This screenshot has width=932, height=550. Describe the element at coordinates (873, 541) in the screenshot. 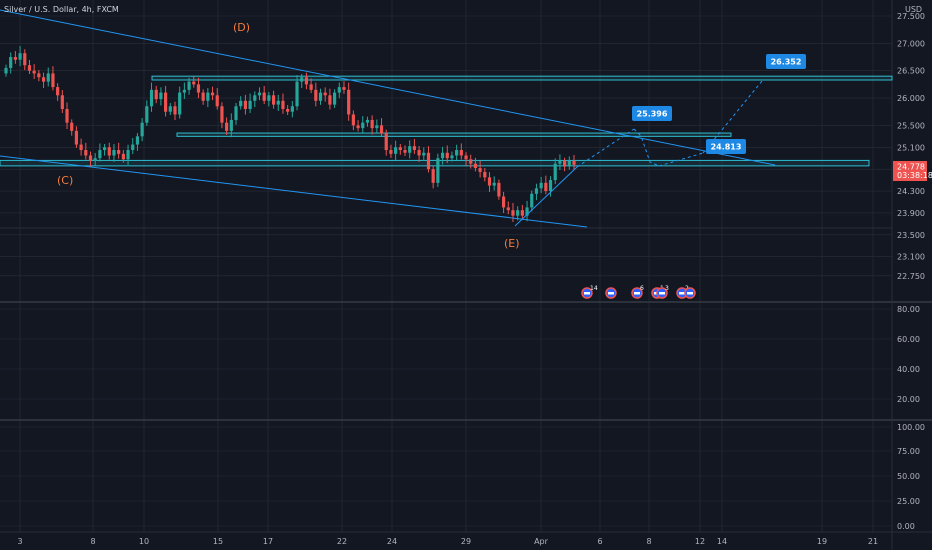

I see `time-tick-label: 21` at that location.